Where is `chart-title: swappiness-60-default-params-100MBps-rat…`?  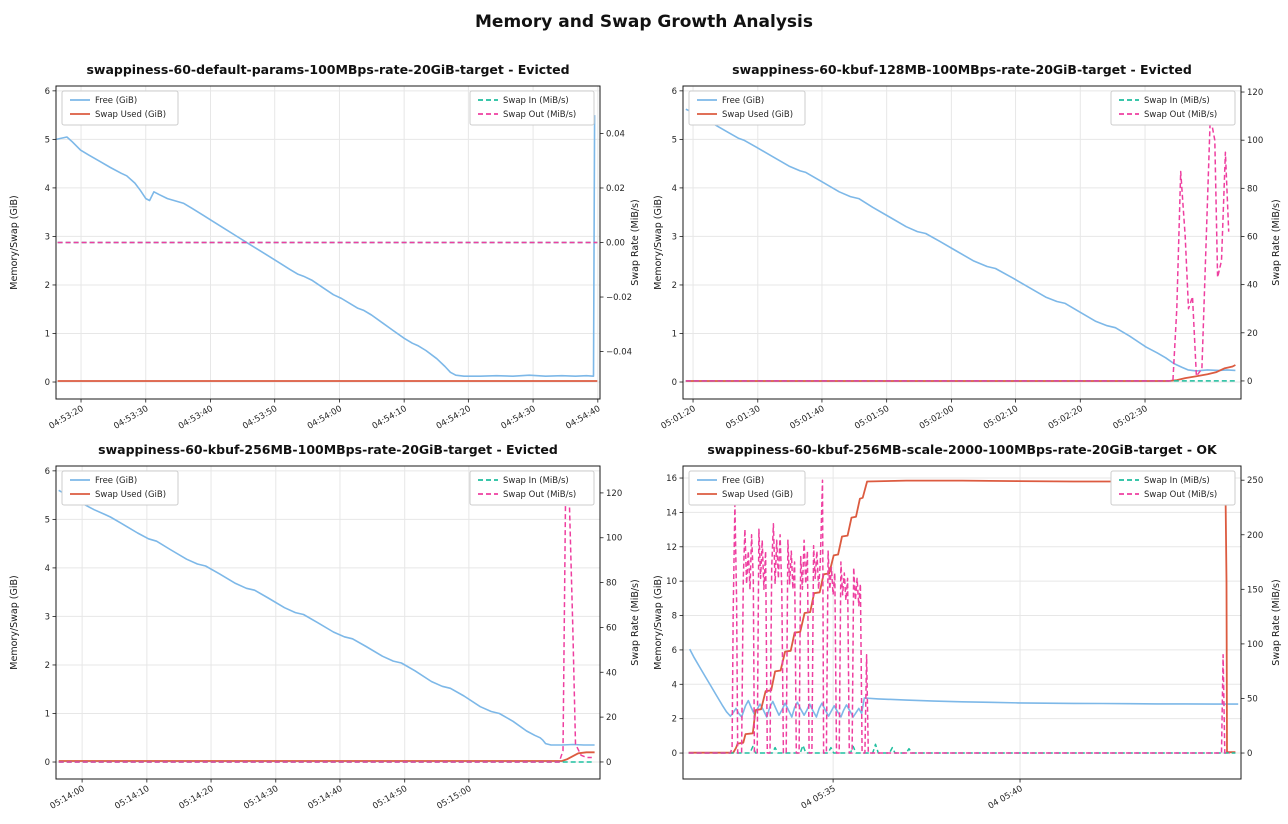
chart-title: swappiness-60-default-params-100MBps-rat… is located at coordinates (327, 69).